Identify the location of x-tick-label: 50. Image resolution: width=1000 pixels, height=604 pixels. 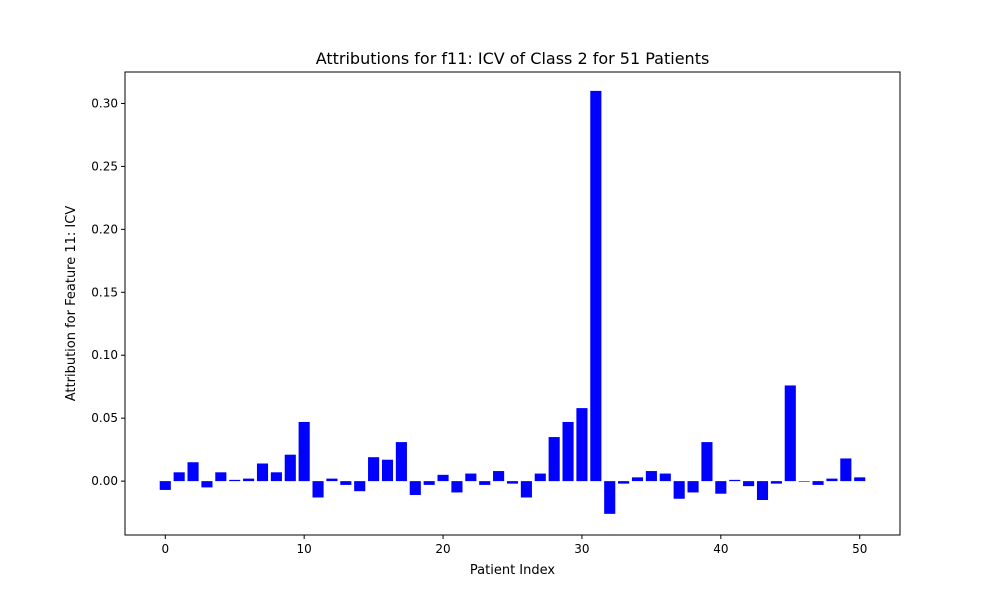
(859, 549).